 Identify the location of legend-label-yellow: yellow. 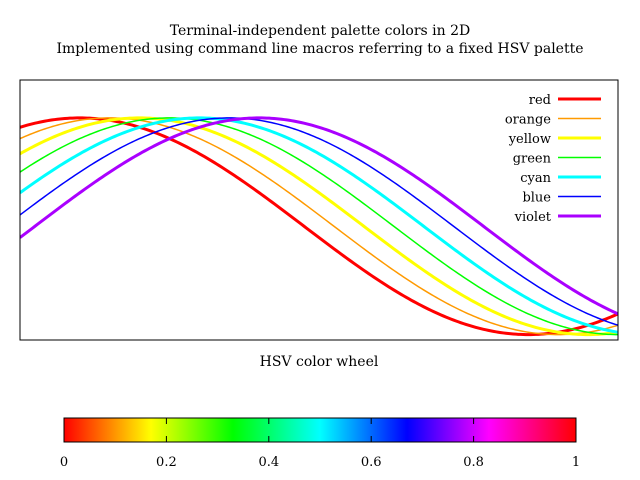
(529, 139).